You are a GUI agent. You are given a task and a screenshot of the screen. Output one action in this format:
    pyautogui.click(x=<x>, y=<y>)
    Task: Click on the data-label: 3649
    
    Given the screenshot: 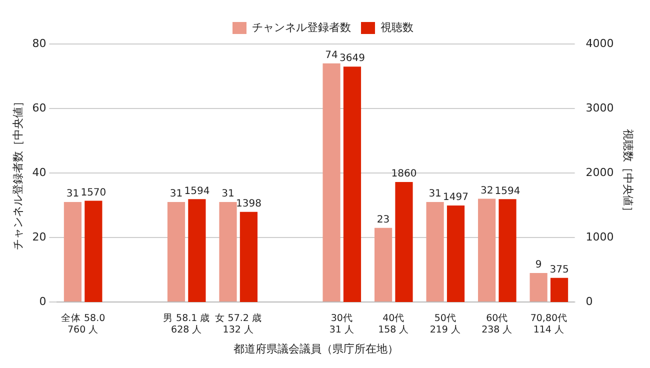 What is the action you would take?
    pyautogui.click(x=352, y=58)
    